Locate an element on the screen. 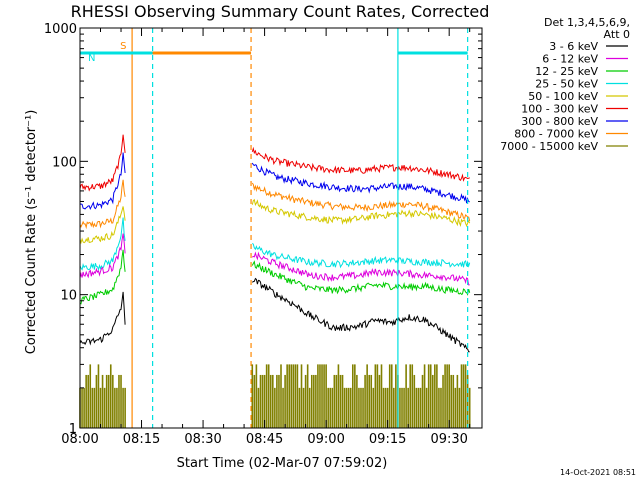 This screenshot has width=640, height=480. y-axis-label: Corrected Count Rate (s⁻¹ detector⁻¹) is located at coordinates (31, 232).